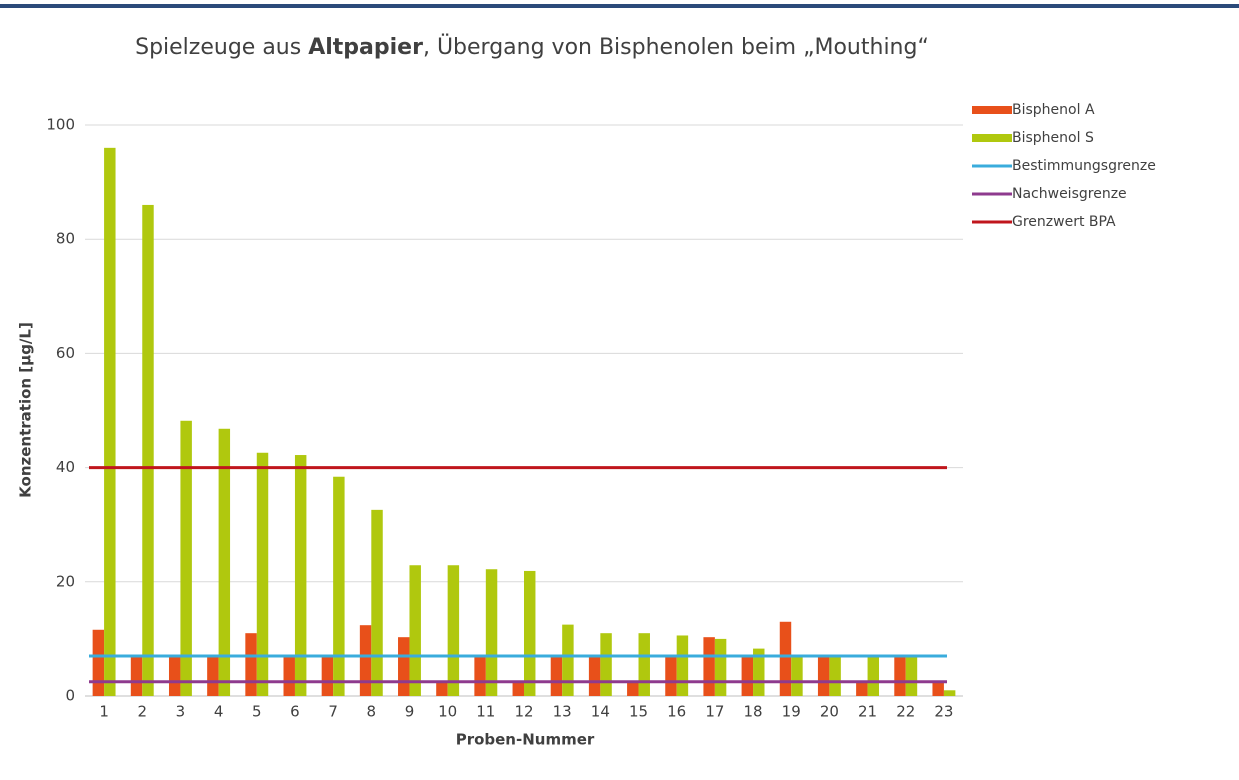 This screenshot has height=780, width=1239. Describe the element at coordinates (943, 712) in the screenshot. I see `x-tick-label: 23` at that location.